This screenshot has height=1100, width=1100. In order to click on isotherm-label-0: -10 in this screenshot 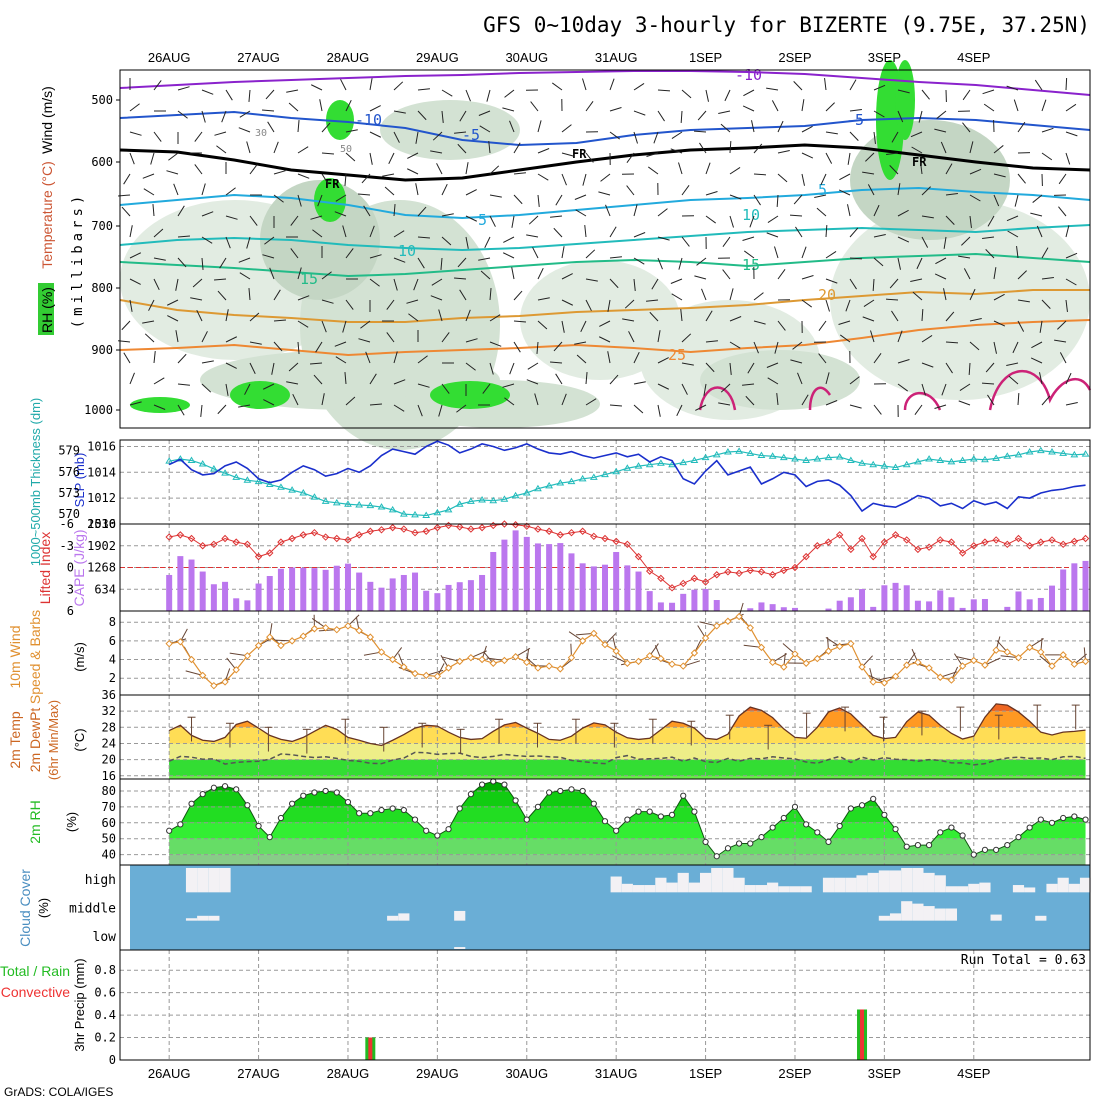, I will do `click(368, 120)`.